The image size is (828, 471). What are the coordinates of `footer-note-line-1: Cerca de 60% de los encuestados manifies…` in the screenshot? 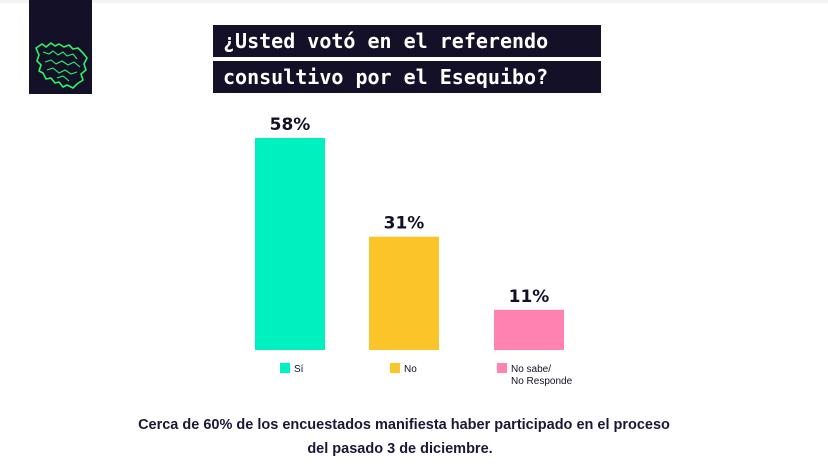 It's located at (404, 425).